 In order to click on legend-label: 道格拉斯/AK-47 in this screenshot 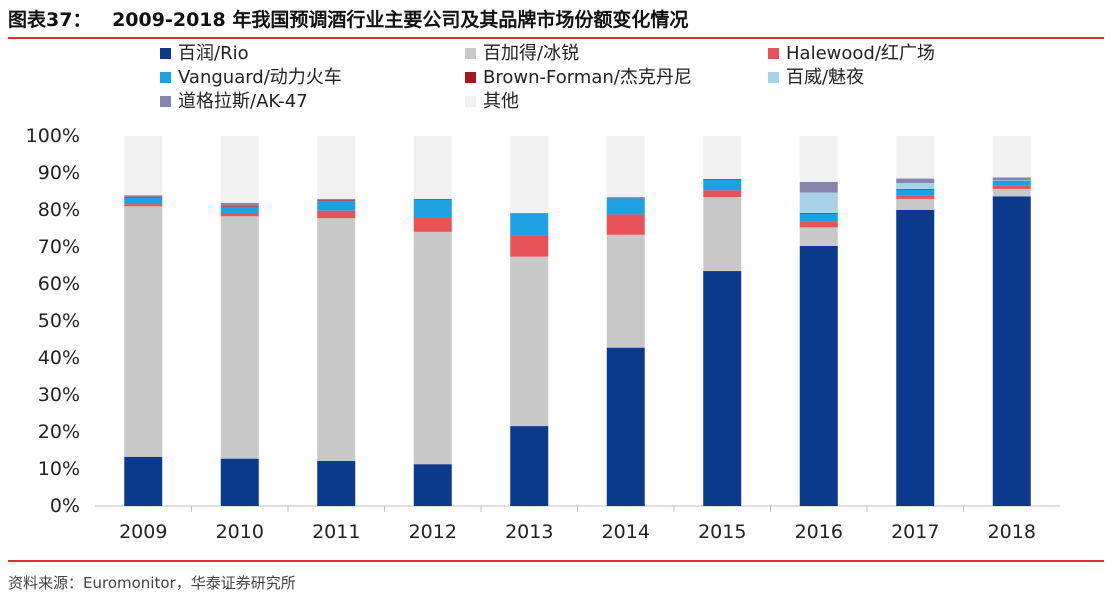, I will do `click(243, 101)`.